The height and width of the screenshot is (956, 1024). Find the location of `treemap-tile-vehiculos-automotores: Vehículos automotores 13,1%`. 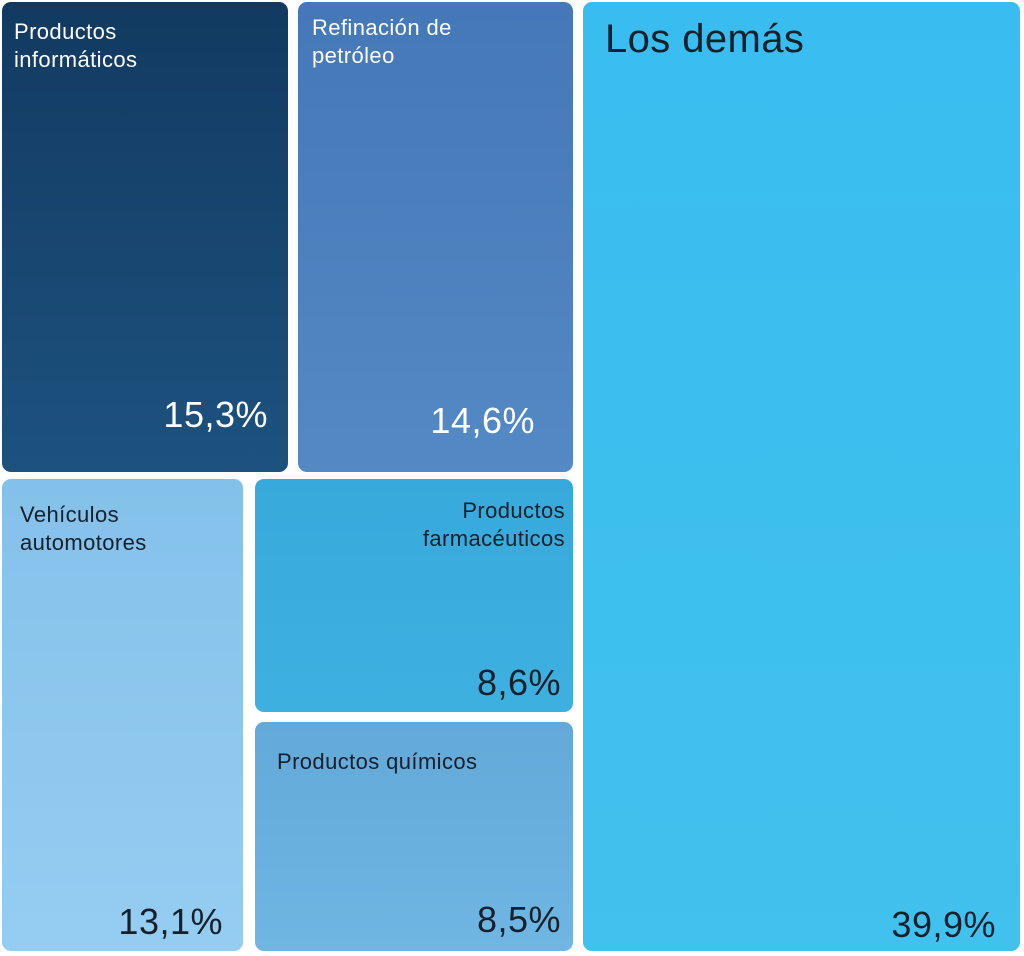

treemap-tile-vehiculos-automotores: Vehículos automotores 13,1% is located at coordinates (122, 715).